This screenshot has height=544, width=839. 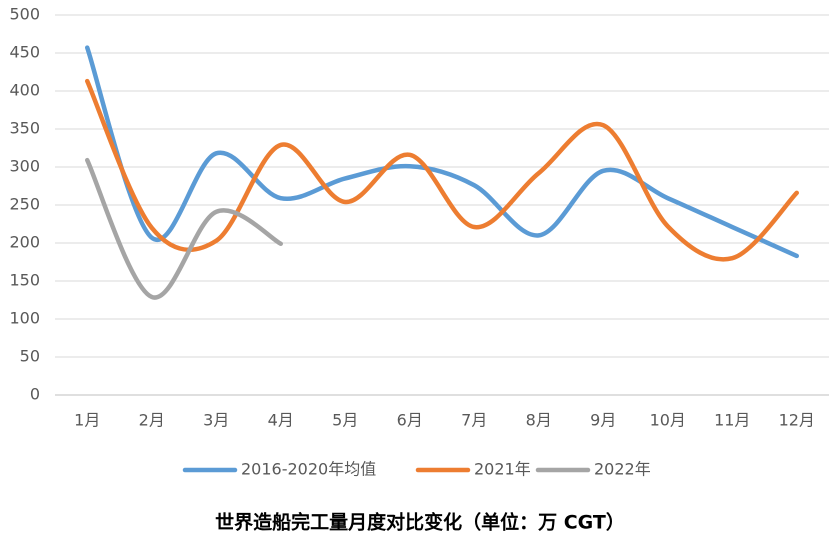 What do you see at coordinates (502, 469) in the screenshot?
I see `legend-label: 2021年` at bounding box center [502, 469].